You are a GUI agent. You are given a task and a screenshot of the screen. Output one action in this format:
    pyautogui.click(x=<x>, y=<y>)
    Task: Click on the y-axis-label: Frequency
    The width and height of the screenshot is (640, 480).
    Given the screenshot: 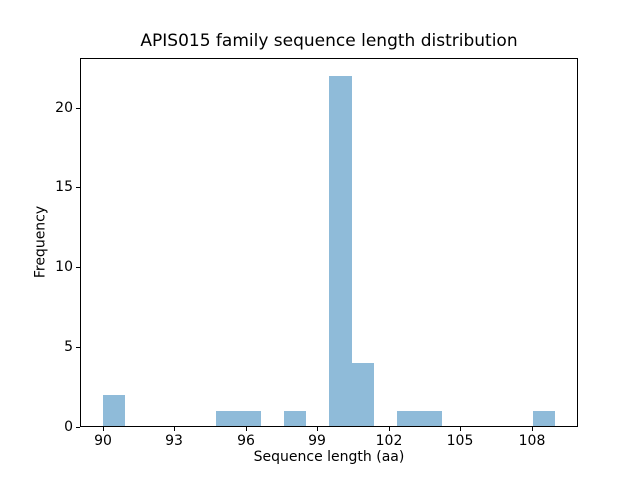 What is the action you would take?
    pyautogui.click(x=40, y=242)
    